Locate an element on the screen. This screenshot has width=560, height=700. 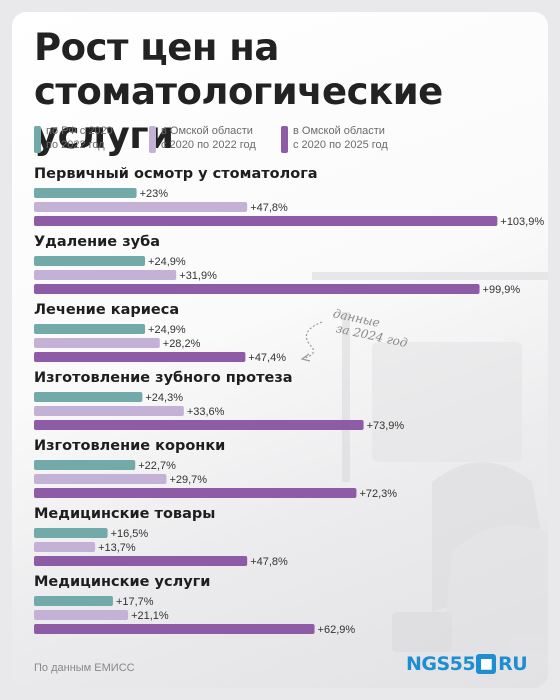
legend-item: в Омской области с 2020 по 2022 год is located at coordinates (202, 138).